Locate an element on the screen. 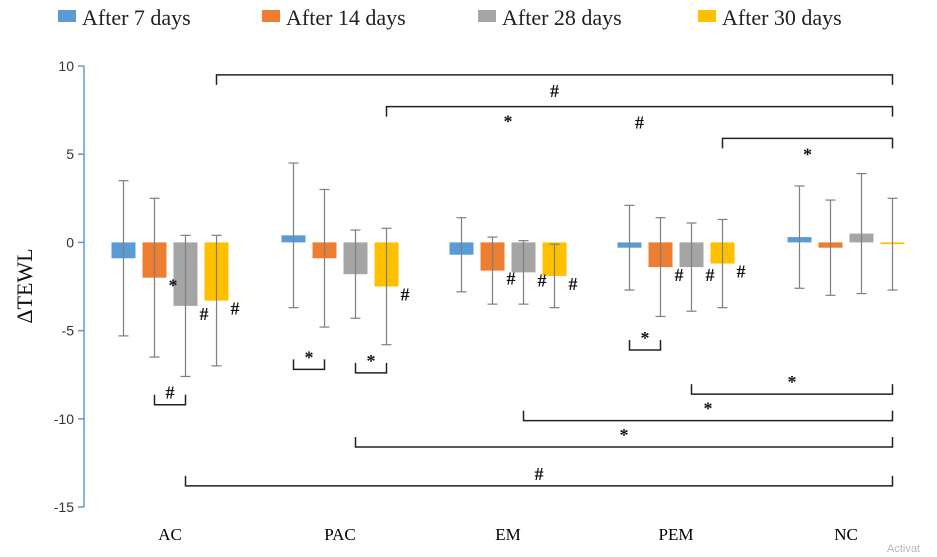 This screenshot has height=557, width=937. category-label-ac: AC is located at coordinates (170, 534).